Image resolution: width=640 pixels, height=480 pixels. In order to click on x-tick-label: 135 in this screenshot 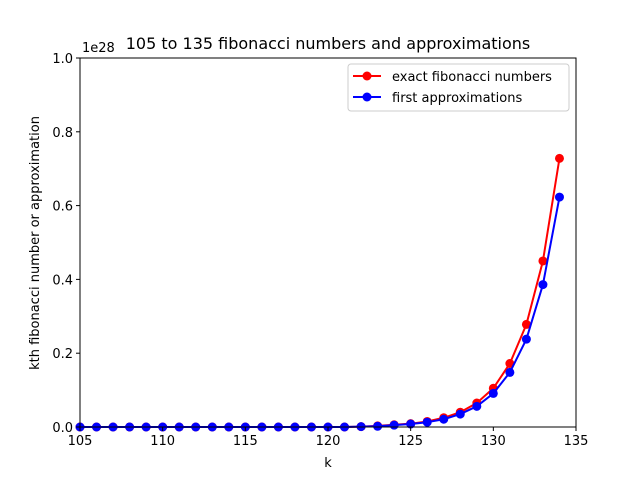, I will do `click(576, 441)`.